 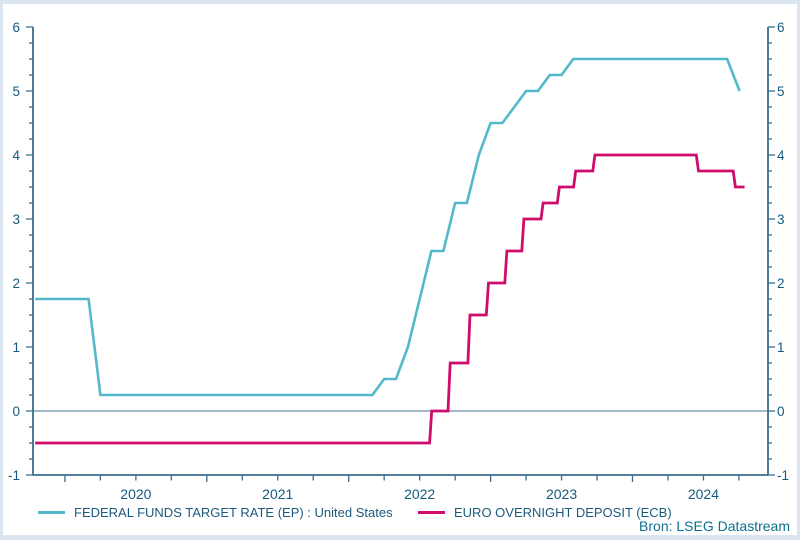 I want to click on legend-item-euro-deposit: EURO OVERNIGHT DEPOSIT (ECB), so click(x=545, y=512).